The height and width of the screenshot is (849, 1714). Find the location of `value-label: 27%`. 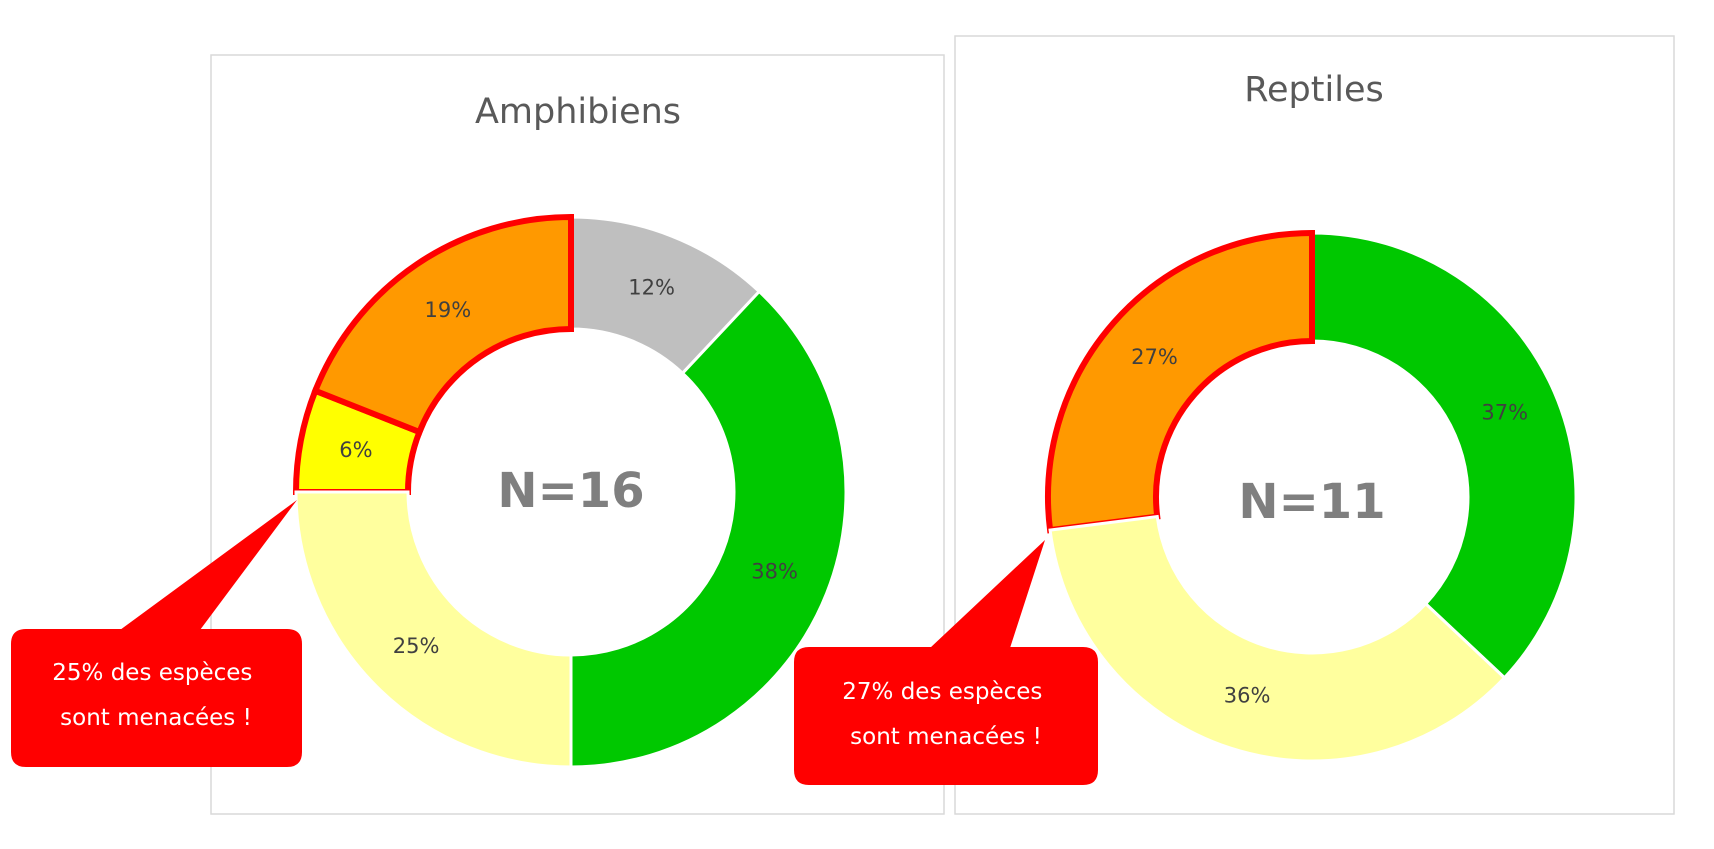

value-label: 27% is located at coordinates (1154, 357).